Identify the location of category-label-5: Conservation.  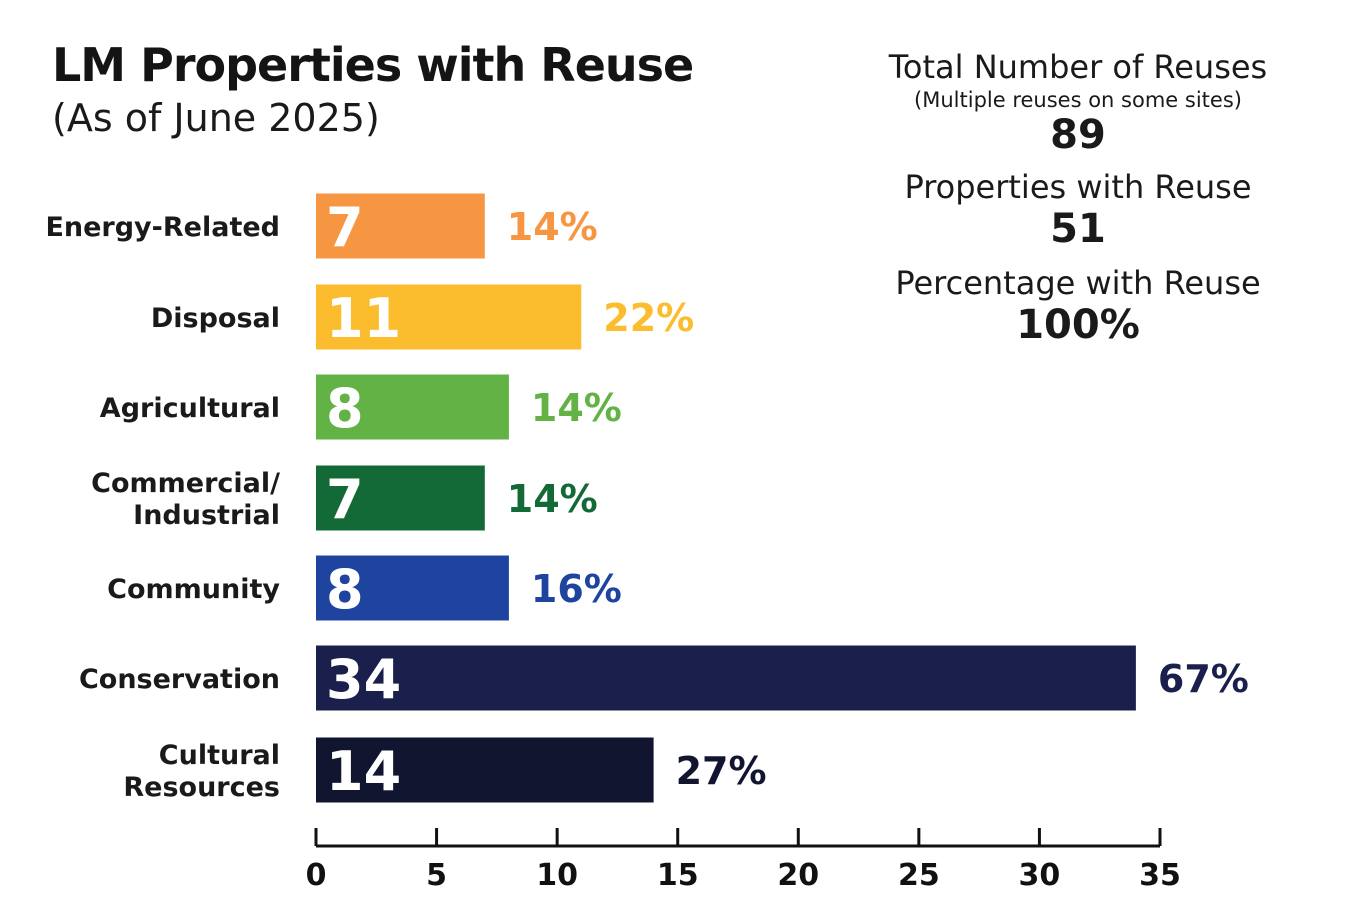
(179, 679).